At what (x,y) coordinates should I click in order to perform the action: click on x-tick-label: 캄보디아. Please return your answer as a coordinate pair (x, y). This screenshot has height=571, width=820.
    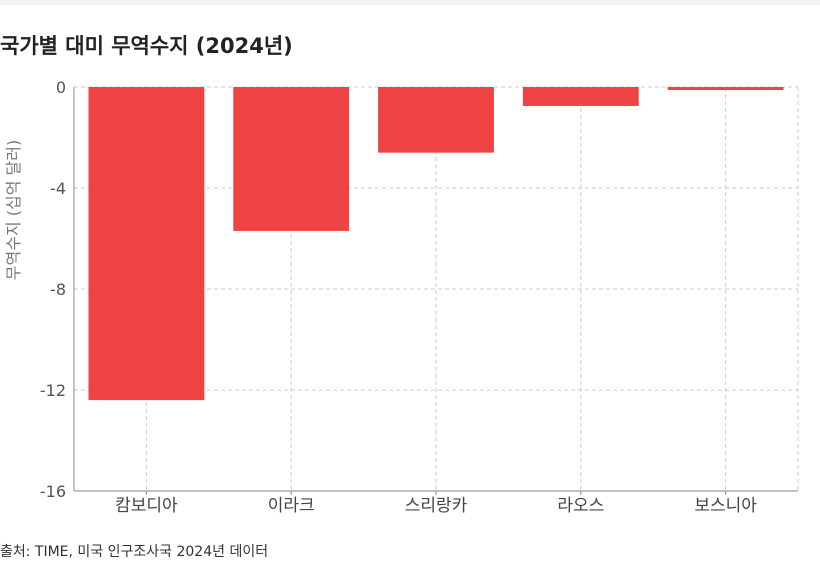
    Looking at the image, I should click on (146, 506).